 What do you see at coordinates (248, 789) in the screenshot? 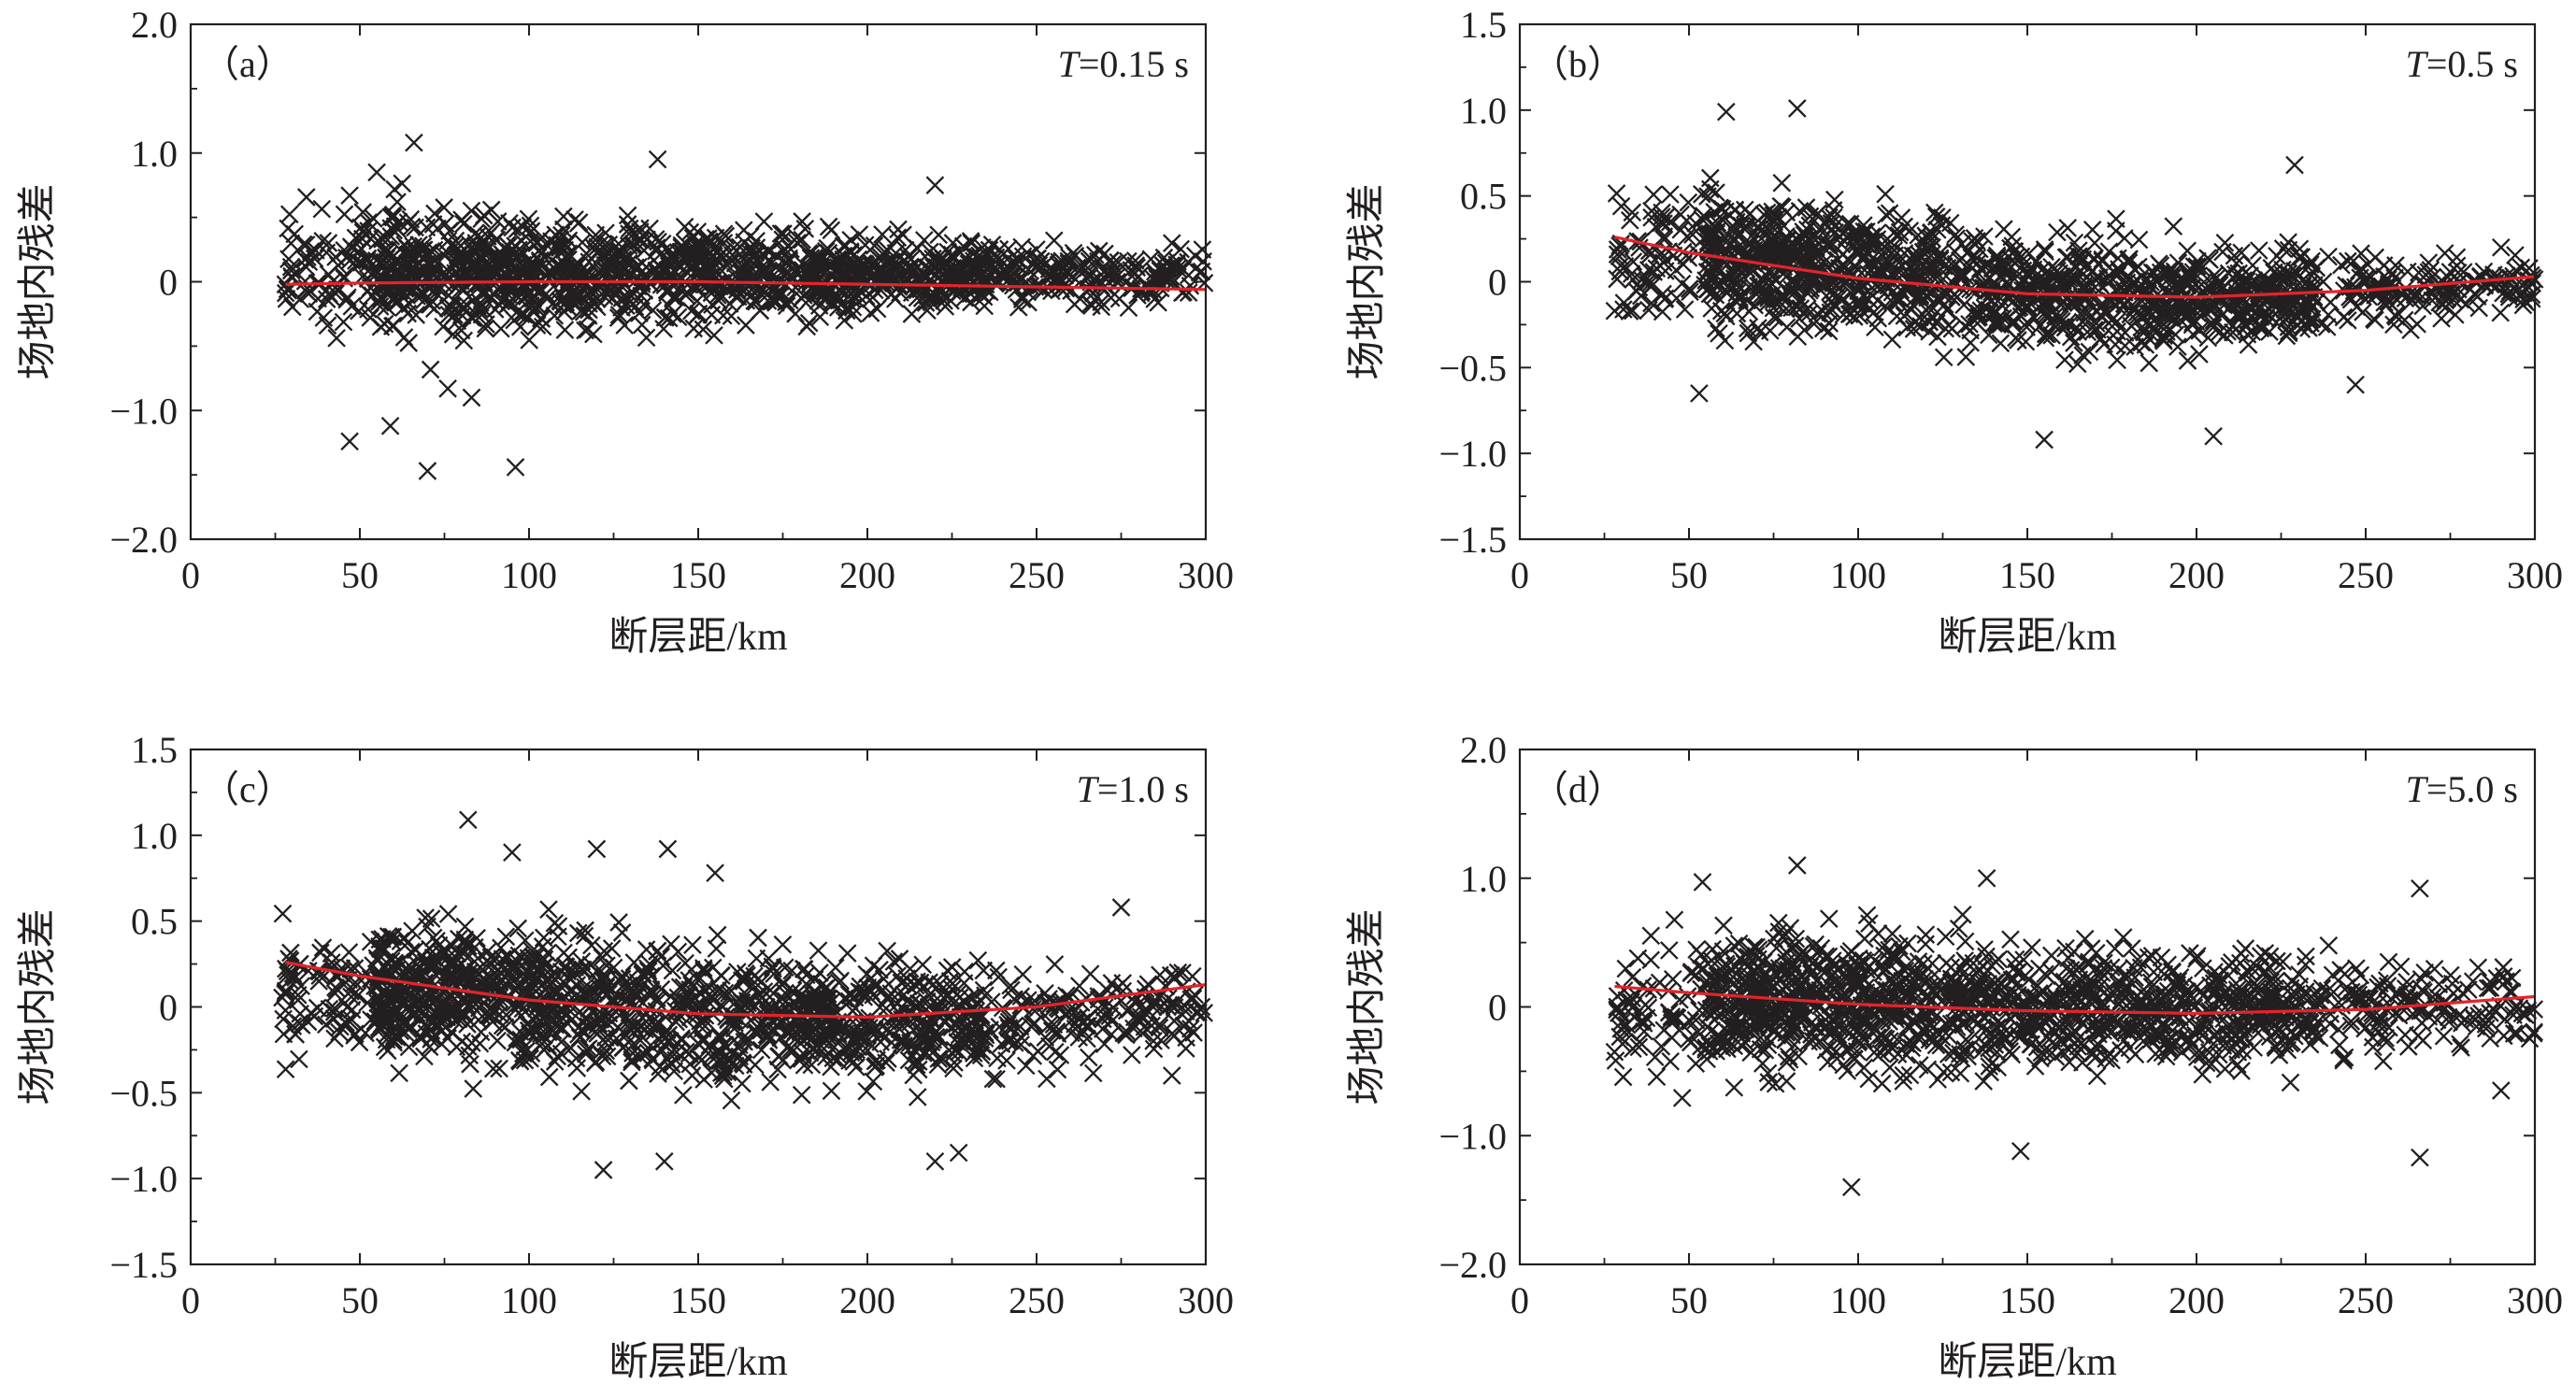
I see `panel-label: （c）` at bounding box center [248, 789].